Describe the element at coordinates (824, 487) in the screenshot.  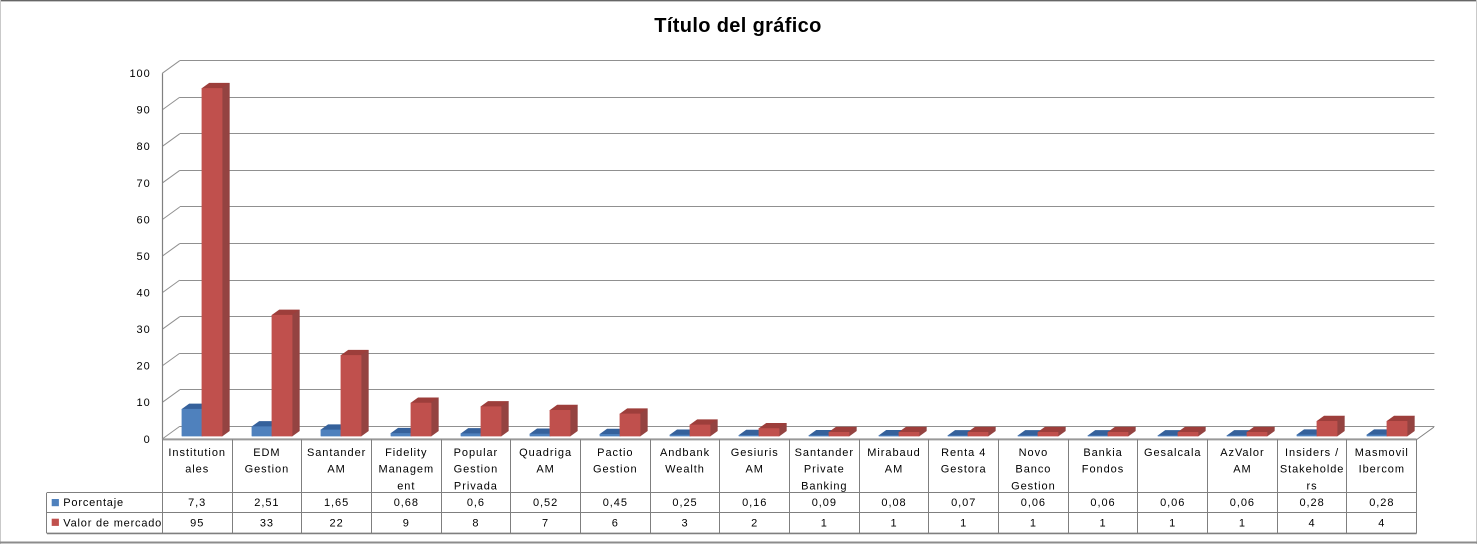
I see `svg-text: Banking` at that location.